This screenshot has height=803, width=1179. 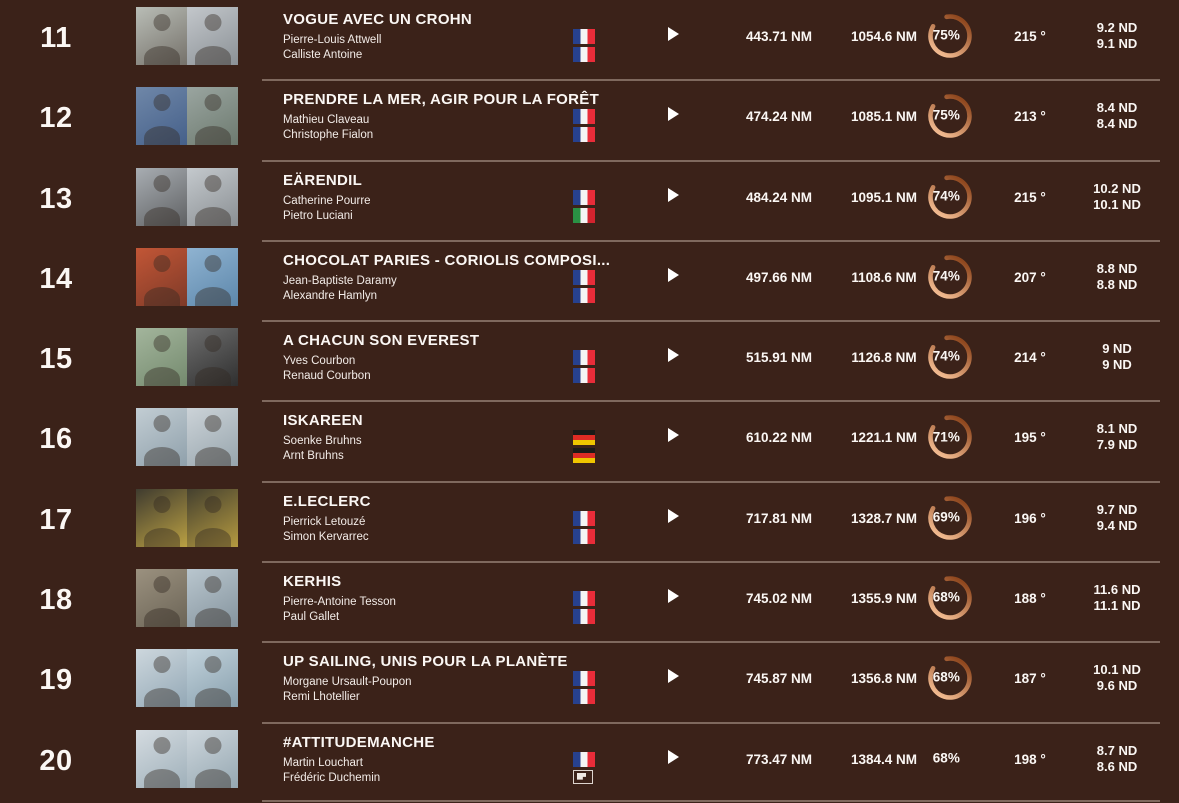 I want to click on skipper-name-2: Paul Gallet, so click(x=311, y=617).